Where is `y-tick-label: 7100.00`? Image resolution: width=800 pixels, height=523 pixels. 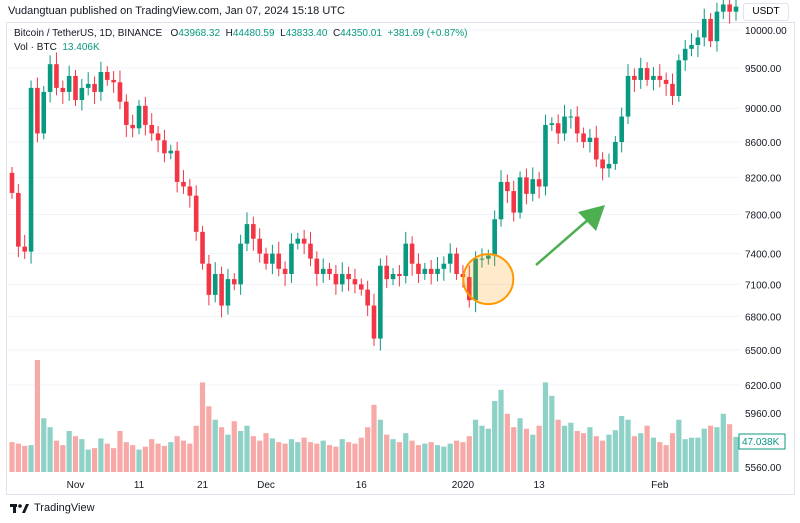 y-tick-label: 7100.00 is located at coordinates (763, 285).